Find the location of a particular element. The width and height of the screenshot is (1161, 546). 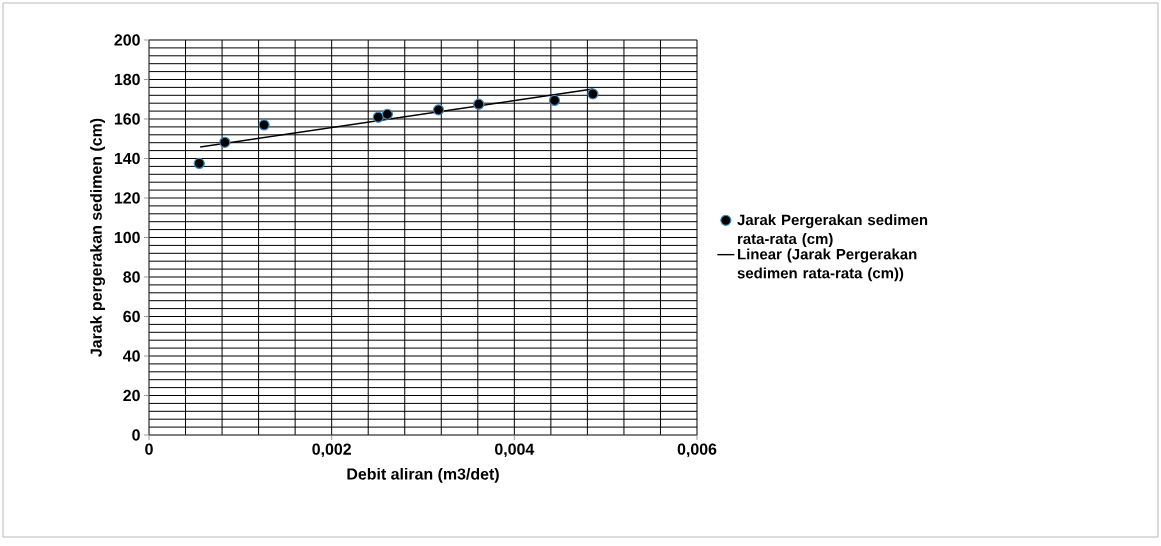

x-tick-label: 0 is located at coordinates (149, 449).